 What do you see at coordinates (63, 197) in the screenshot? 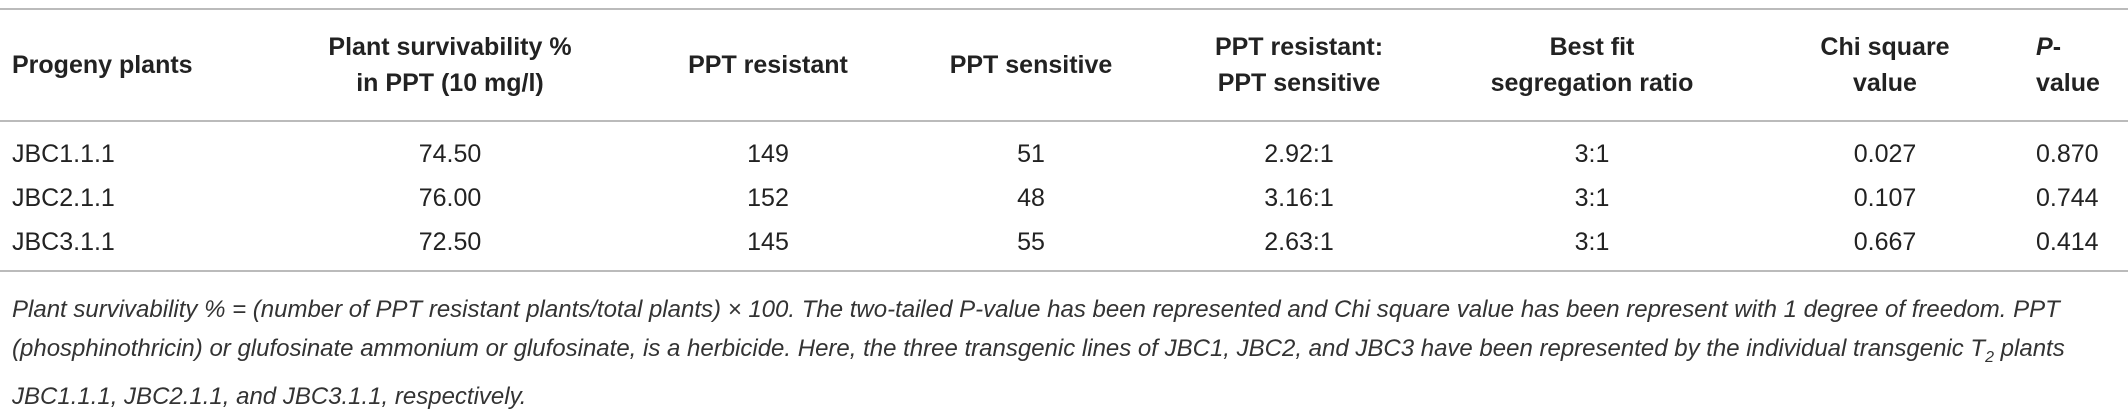
I see `table-cell: JBC2.1.1` at bounding box center [63, 197].